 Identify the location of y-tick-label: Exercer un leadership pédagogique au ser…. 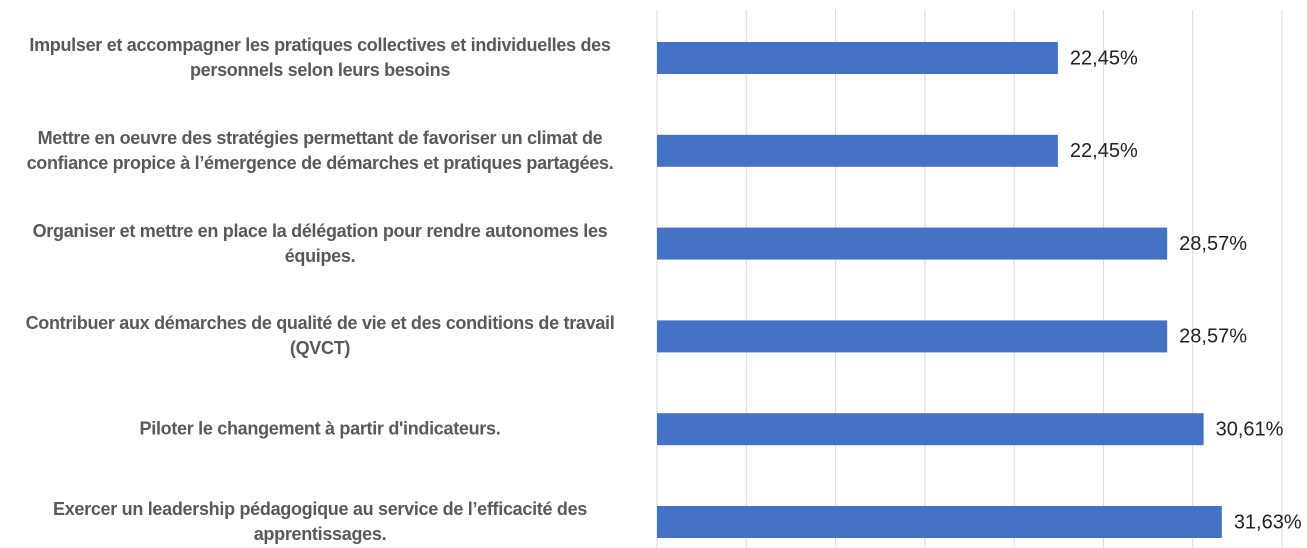
(320, 521).